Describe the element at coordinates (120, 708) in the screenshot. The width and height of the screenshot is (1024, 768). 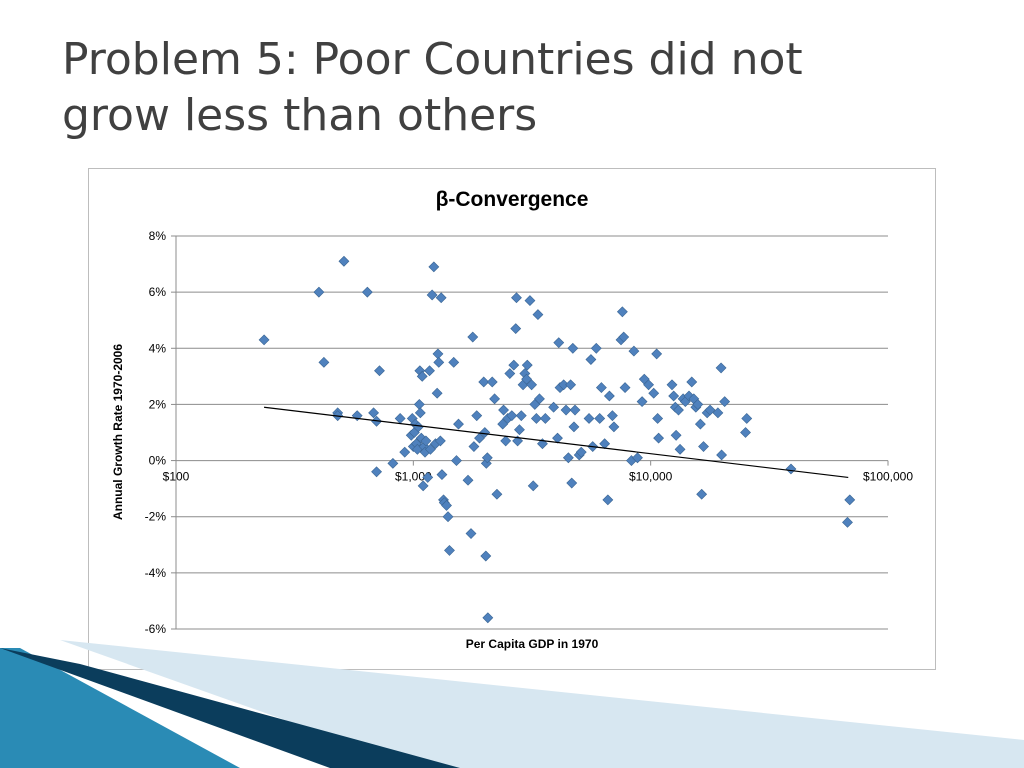
I see `deco-blue-band` at that location.